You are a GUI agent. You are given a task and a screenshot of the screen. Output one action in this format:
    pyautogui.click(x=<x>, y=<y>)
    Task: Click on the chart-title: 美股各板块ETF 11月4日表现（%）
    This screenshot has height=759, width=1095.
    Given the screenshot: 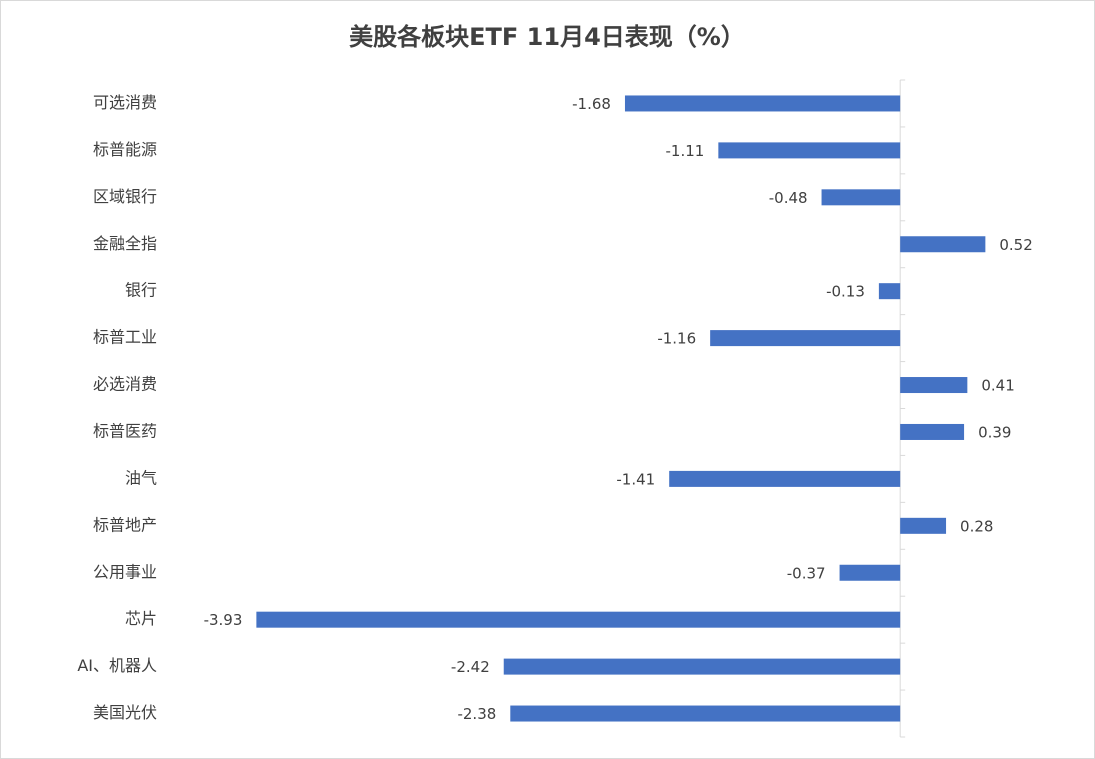 What is the action you would take?
    pyautogui.click(x=547, y=37)
    